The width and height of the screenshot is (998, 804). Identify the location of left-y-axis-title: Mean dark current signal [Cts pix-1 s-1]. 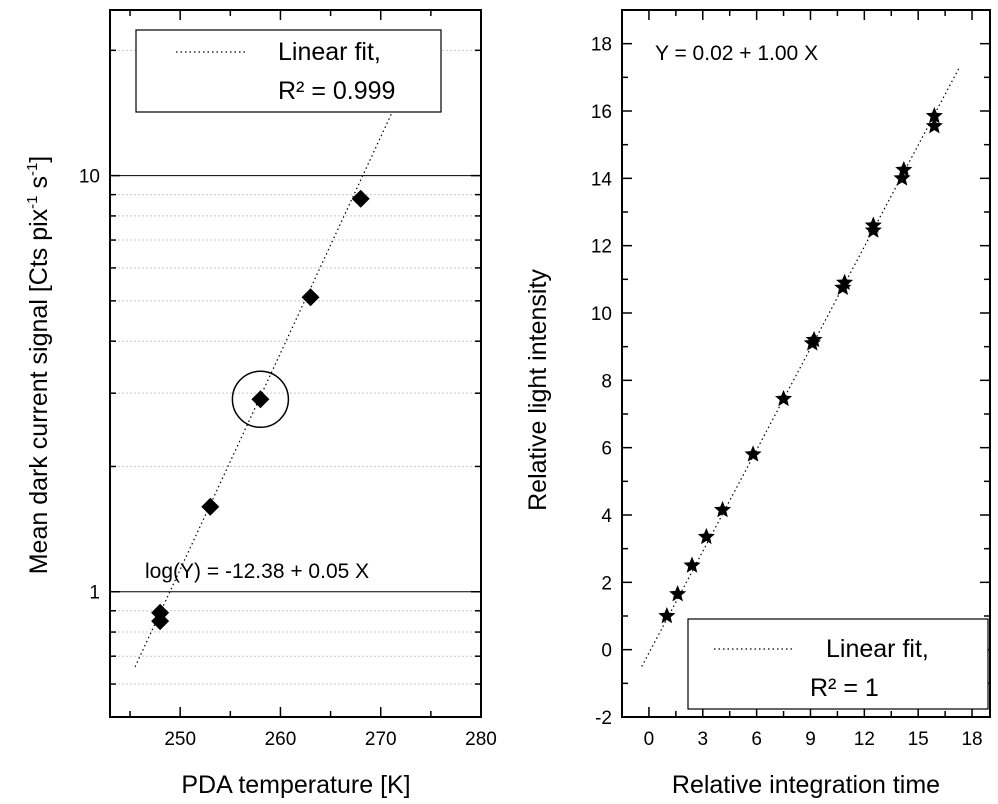
(38, 365).